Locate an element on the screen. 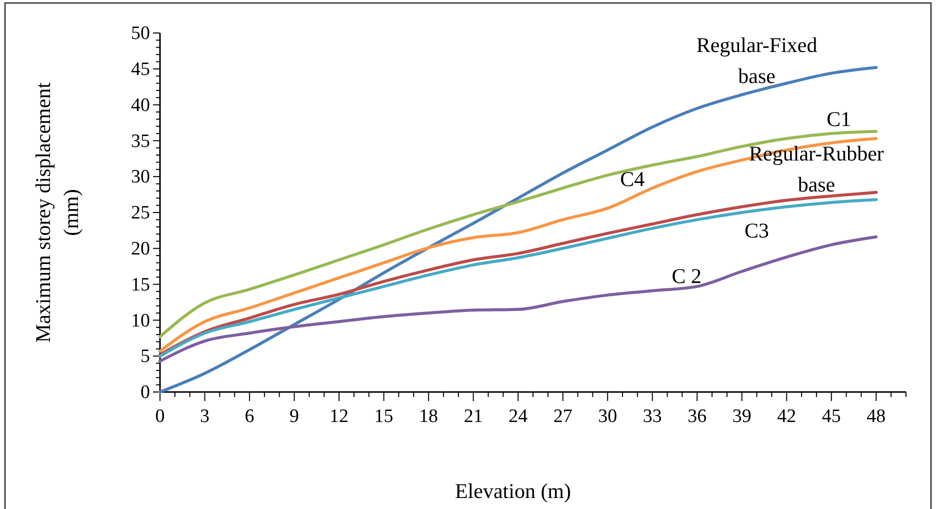 The height and width of the screenshot is (509, 936). x-tick-label: 36 is located at coordinates (697, 416).